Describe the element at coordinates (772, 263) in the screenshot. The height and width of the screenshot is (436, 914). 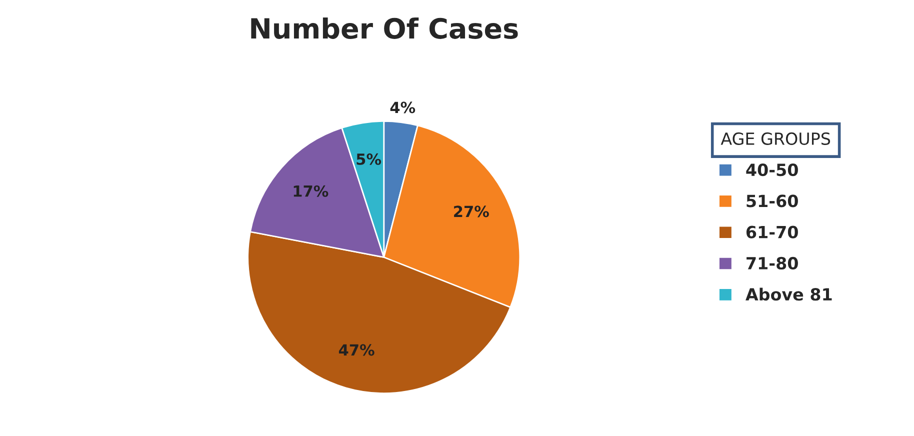
I see `legend-label: 71-80` at that location.